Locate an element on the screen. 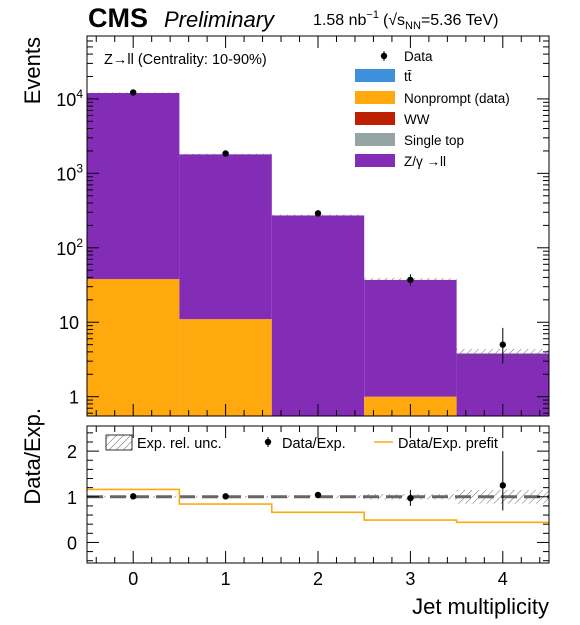 The height and width of the screenshot is (625, 580). prefit-step-line is located at coordinates (318, 506).